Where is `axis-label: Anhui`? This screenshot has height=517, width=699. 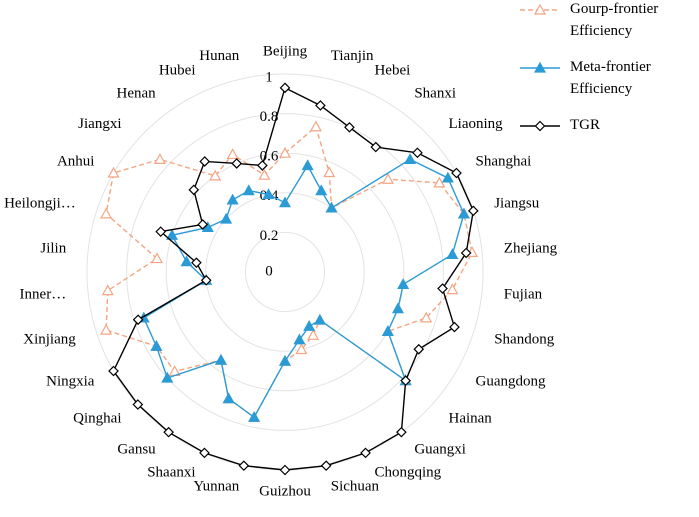
axis-label: Anhui is located at coordinates (76, 161).